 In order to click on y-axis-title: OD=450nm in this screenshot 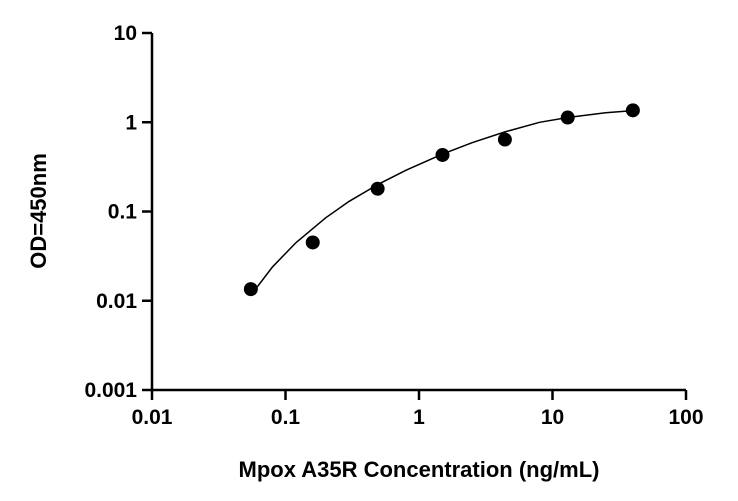, I will do `click(38, 211)`.